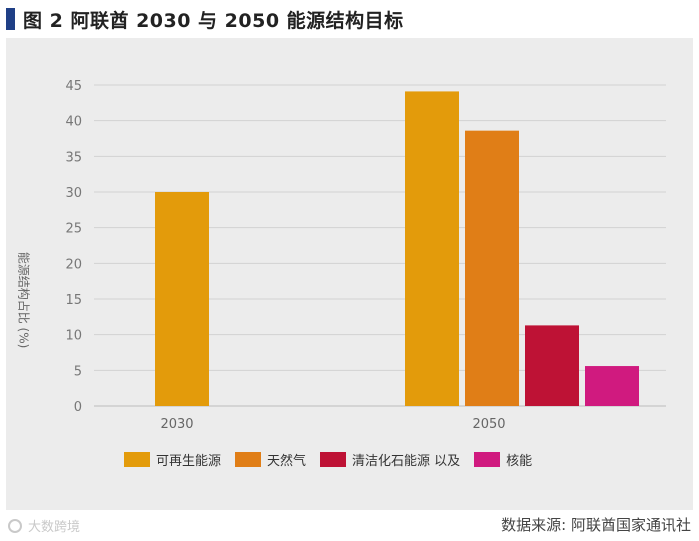 The width and height of the screenshot is (699, 541). Describe the element at coordinates (213, 20) in the screenshot. I see `chart-title: 图 2 阿联酋 2030 与 2050 能源结构目标` at that location.